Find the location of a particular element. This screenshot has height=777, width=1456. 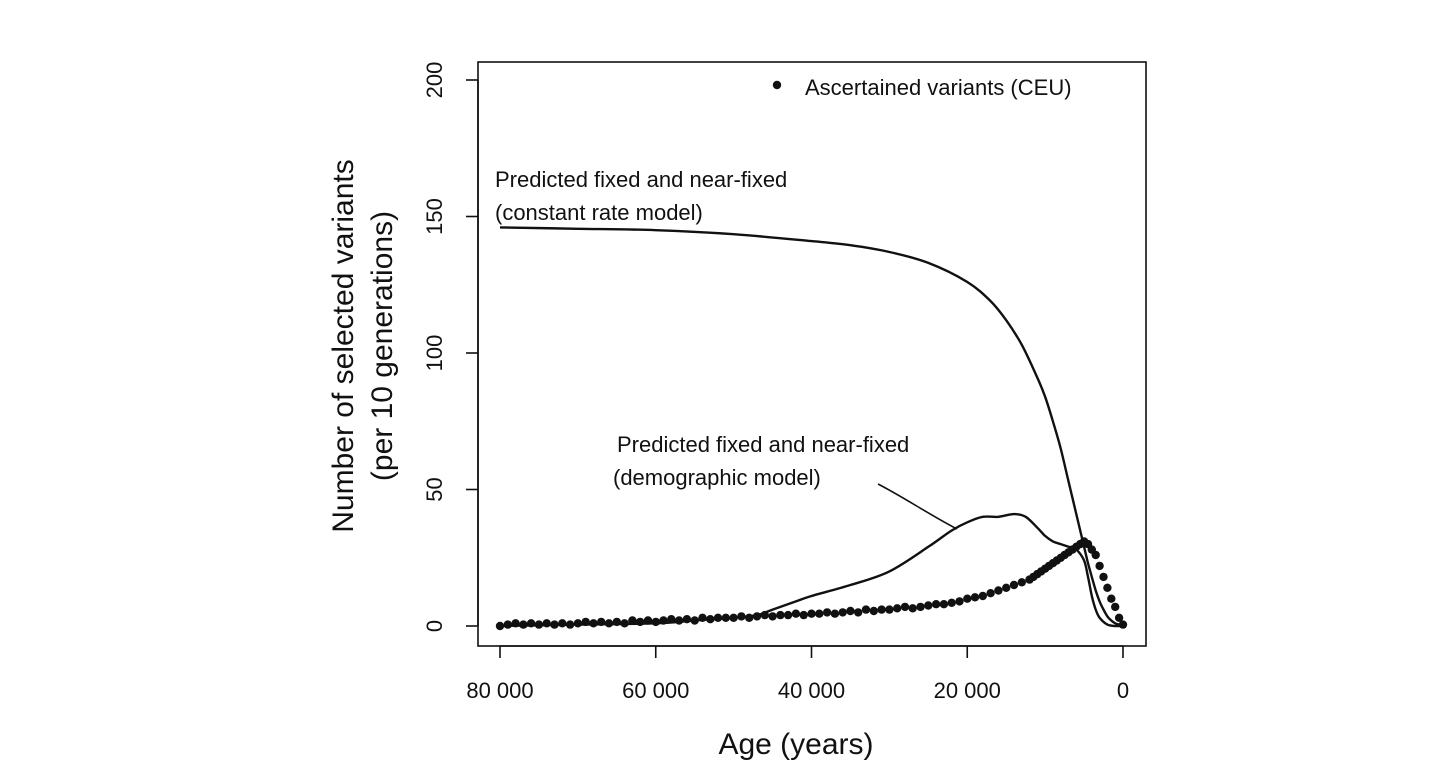

y-axis-title-line2: (per 10 generations) is located at coordinates (382, 346).